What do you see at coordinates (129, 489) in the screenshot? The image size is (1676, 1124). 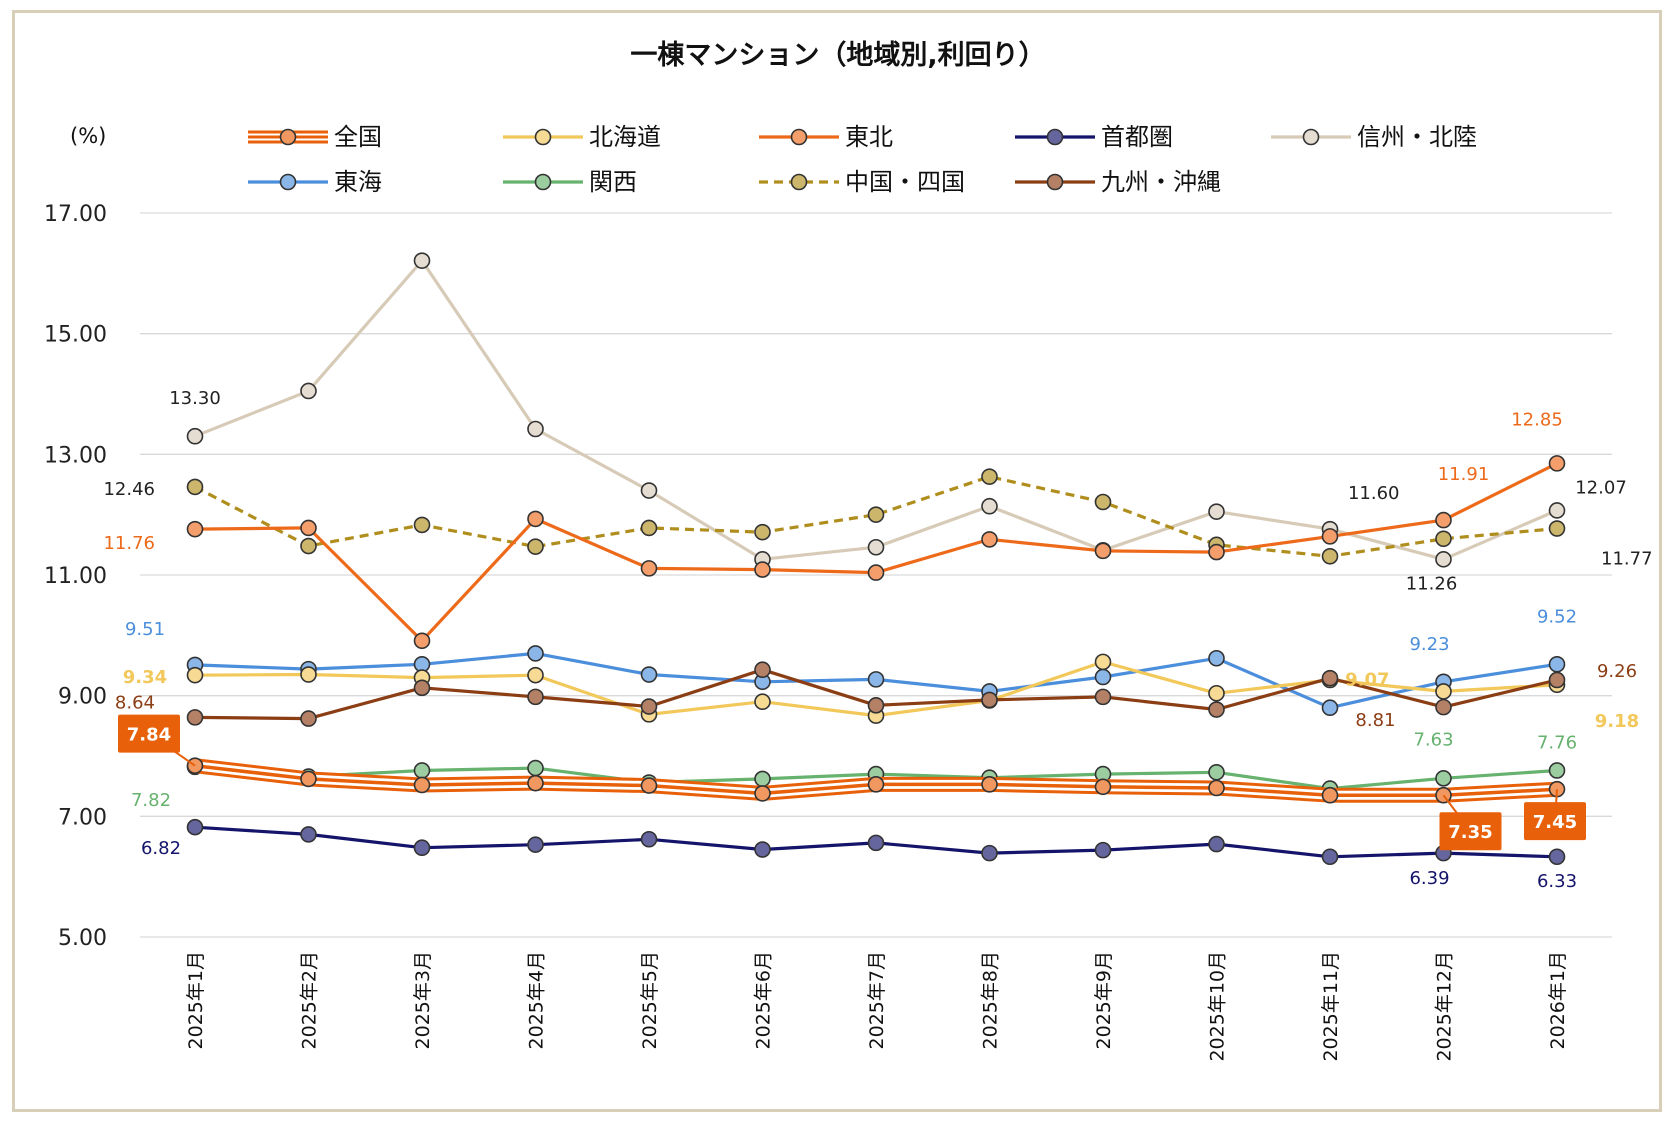 I see `data-label: 12.46` at bounding box center [129, 489].